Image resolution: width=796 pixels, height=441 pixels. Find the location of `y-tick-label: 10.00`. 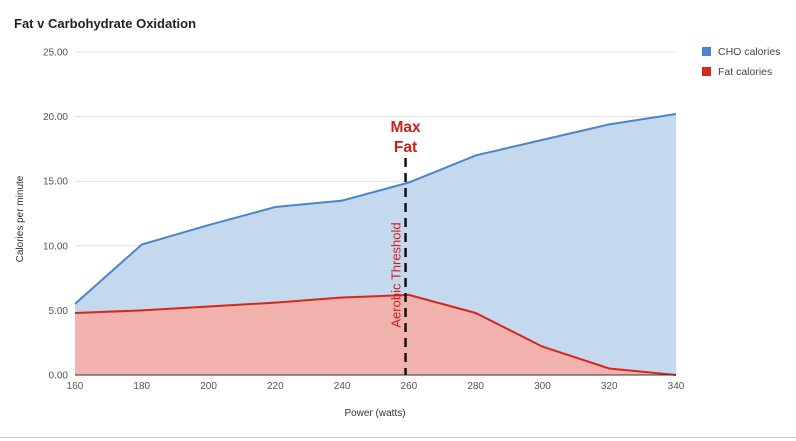

y-tick-label: 10.00 is located at coordinates (55, 246).